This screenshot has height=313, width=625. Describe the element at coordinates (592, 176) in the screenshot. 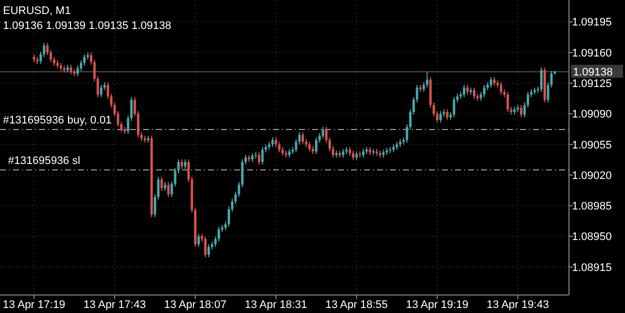

I see `y-tick-label: 1.09020` at that location.